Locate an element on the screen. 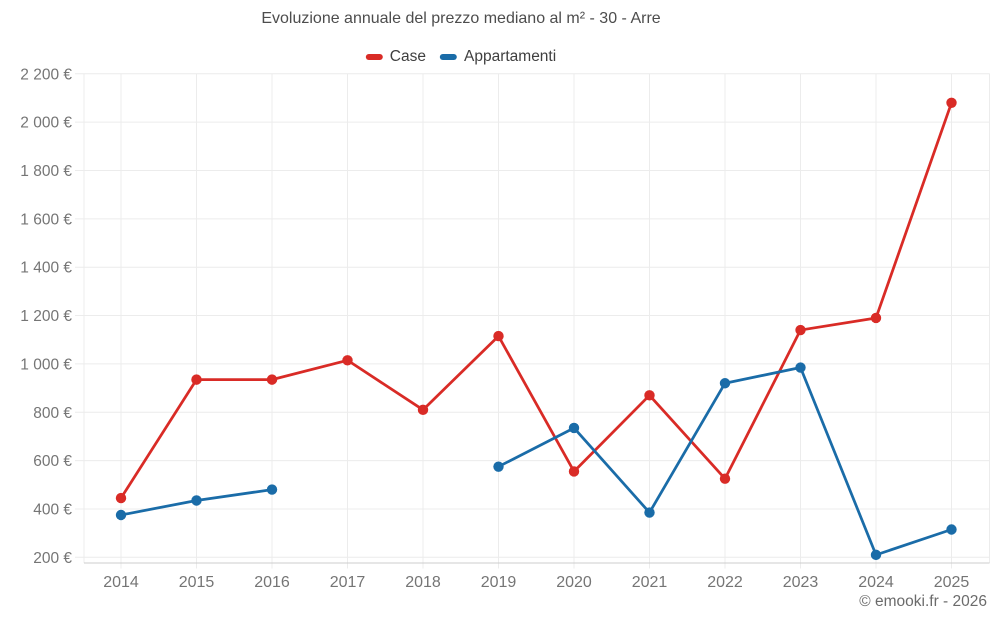  legend-item-appartamenti: Appartamenti is located at coordinates (498, 57).